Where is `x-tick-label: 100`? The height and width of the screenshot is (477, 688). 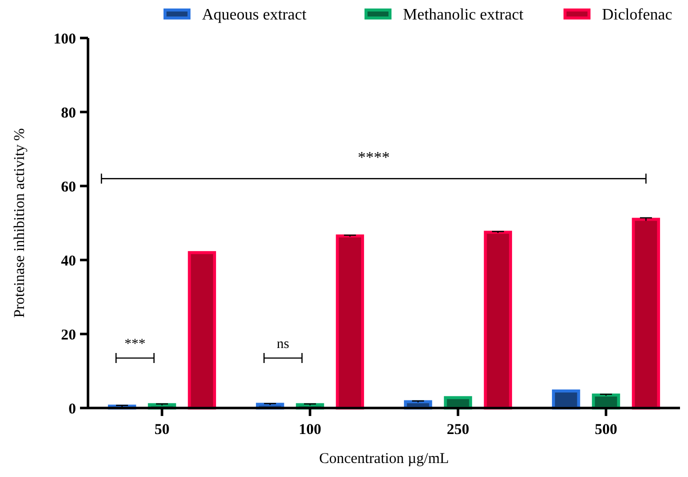 x-tick-label: 100 is located at coordinates (310, 430).